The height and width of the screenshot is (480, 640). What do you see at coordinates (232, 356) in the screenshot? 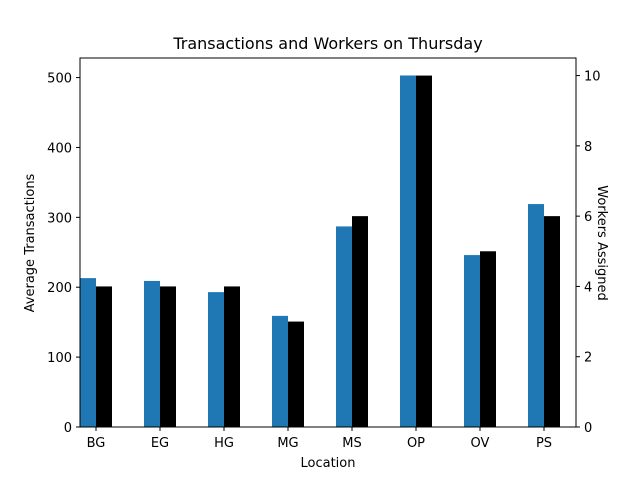
I see `workers-bar-hg` at bounding box center [232, 356].